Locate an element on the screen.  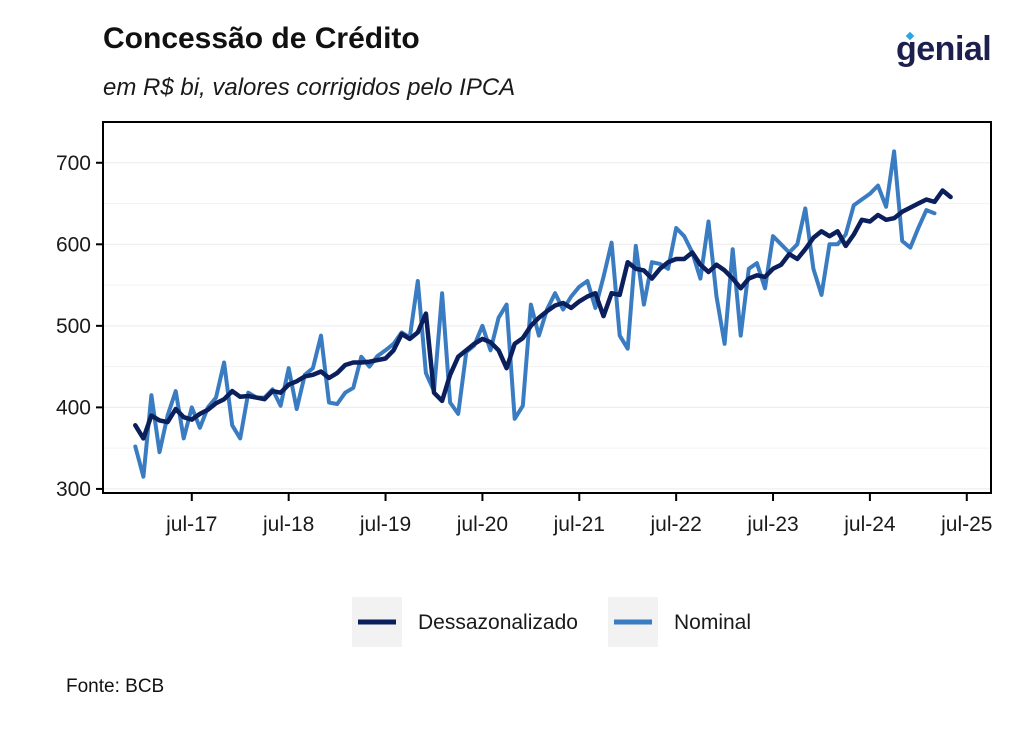
y-tick-label: 700 is located at coordinates (73, 163).